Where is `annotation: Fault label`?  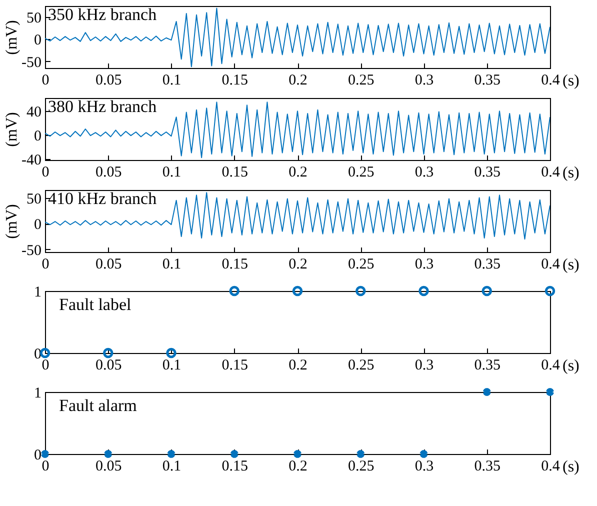 annotation: Fault label is located at coordinates (95, 304).